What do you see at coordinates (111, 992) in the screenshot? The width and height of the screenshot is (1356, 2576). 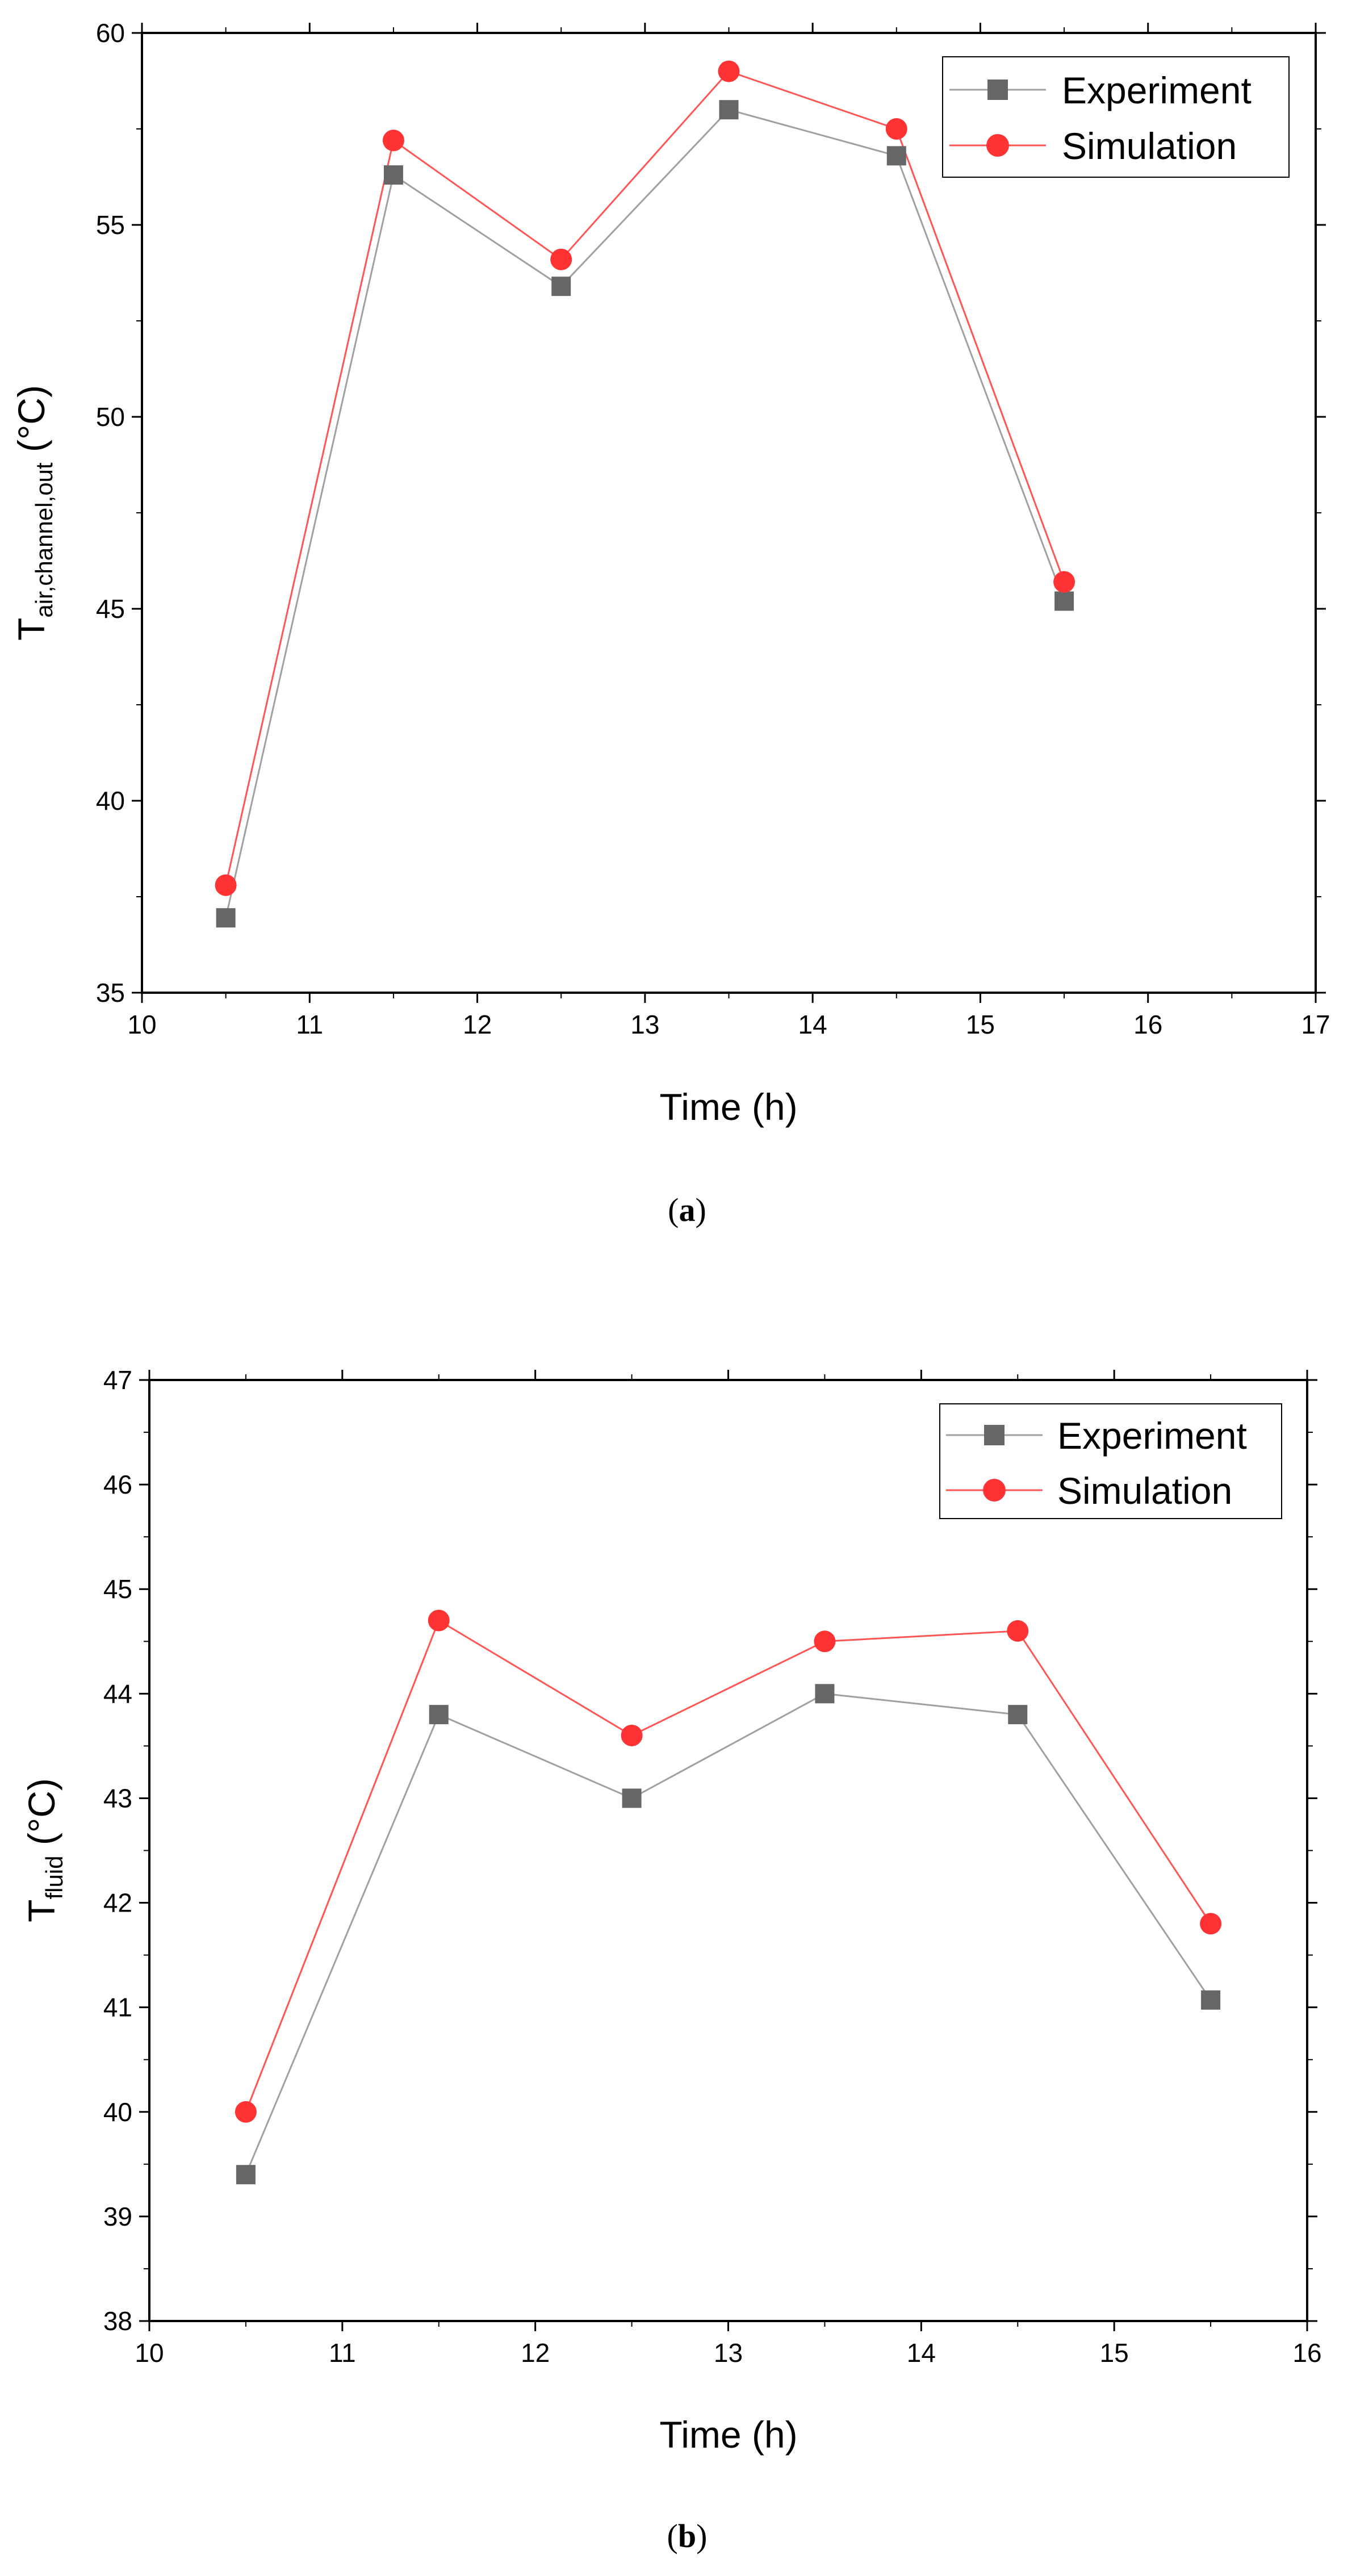 I see `y-tick-label: 35` at bounding box center [111, 992].